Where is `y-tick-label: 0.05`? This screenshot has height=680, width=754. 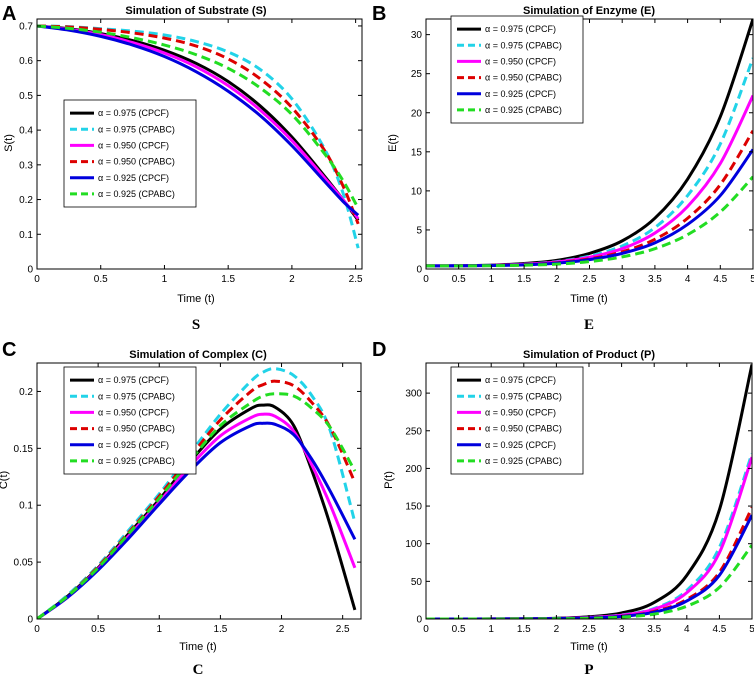
y-tick-label: 0.05 is located at coordinates (24, 563).